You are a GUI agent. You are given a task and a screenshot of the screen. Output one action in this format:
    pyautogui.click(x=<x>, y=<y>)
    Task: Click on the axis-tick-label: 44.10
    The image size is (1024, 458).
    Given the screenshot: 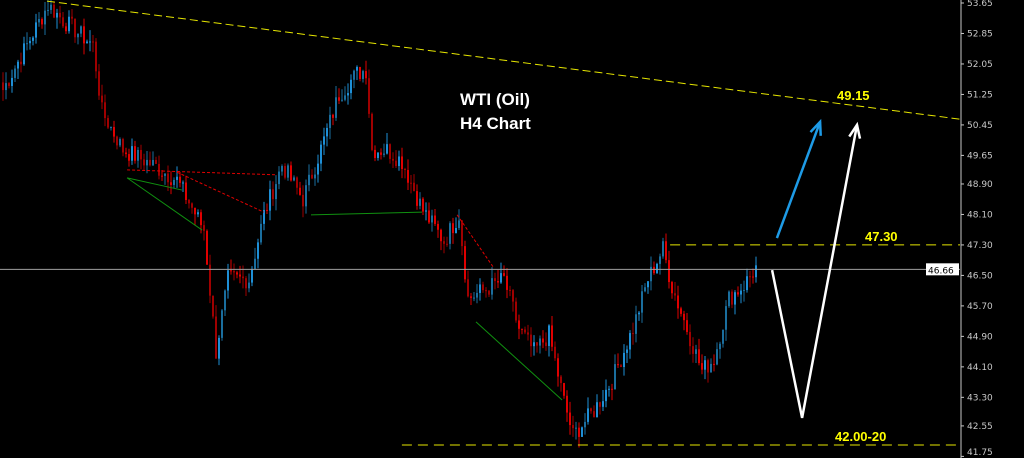 What is the action you would take?
    pyautogui.click(x=980, y=368)
    